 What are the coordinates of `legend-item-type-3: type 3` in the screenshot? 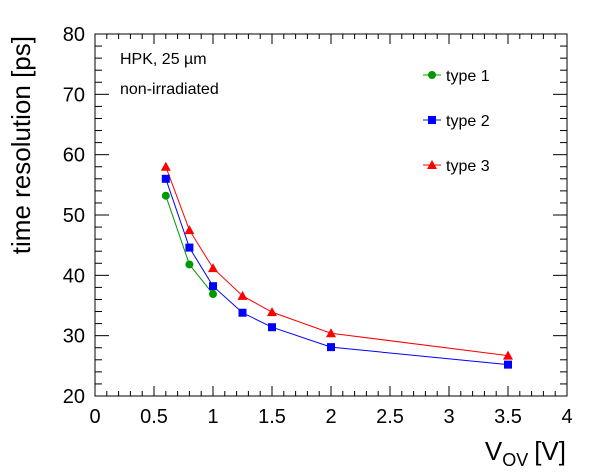 It's located at (456, 166).